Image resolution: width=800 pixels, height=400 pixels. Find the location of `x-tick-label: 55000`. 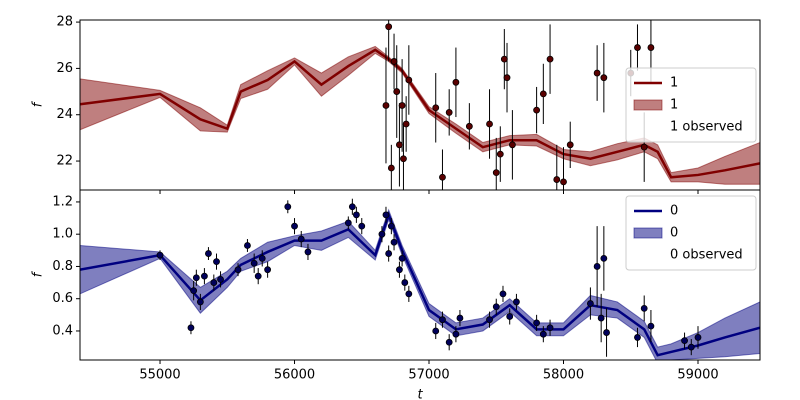

x-tick-label: 55000 is located at coordinates (159, 375).